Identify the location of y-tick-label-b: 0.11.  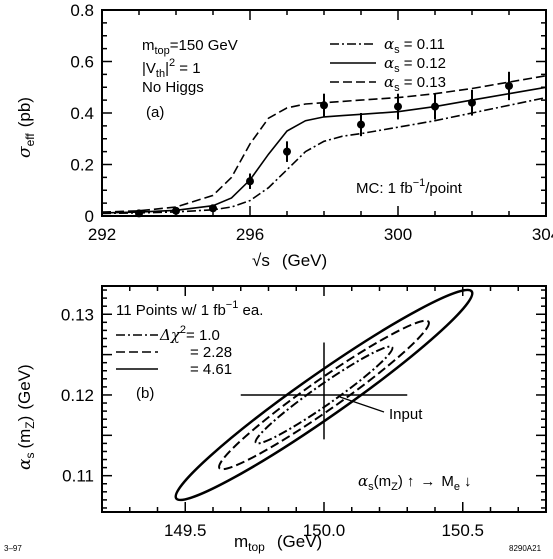
(78, 476).